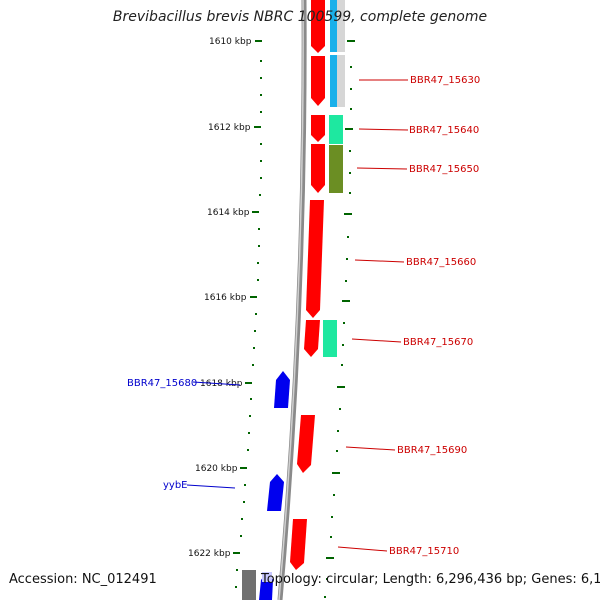 This screenshot has width=600, height=600. Describe the element at coordinates (438, 342) in the screenshot. I see `gene-label-bbr47-15670: BBR47_15670` at that location.